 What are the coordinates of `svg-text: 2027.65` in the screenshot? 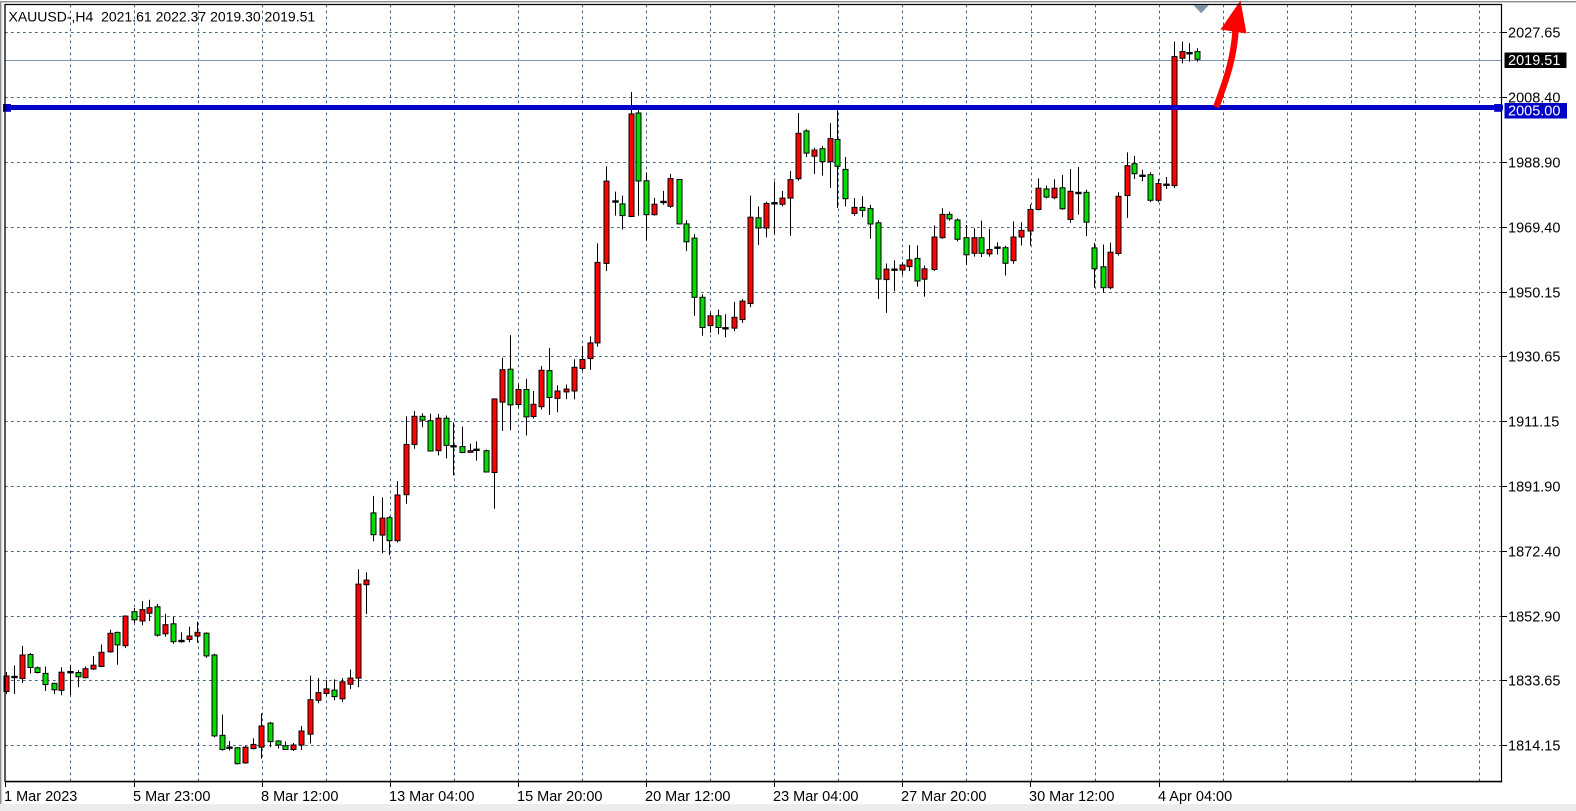 It's located at (1534, 34).